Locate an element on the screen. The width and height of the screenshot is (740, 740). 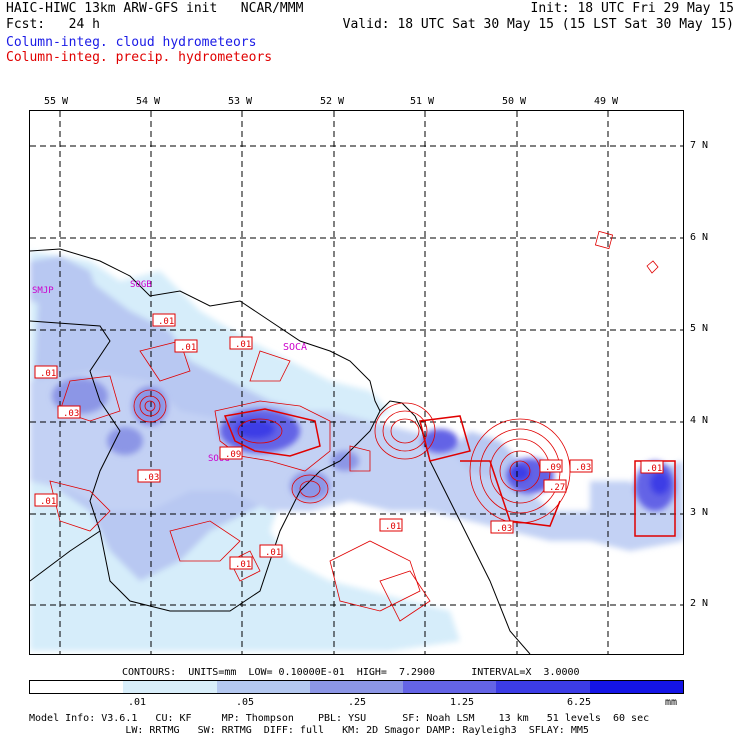
field-cloud-label: Column-integ. cloud hydrometeors is located at coordinates (131, 42).